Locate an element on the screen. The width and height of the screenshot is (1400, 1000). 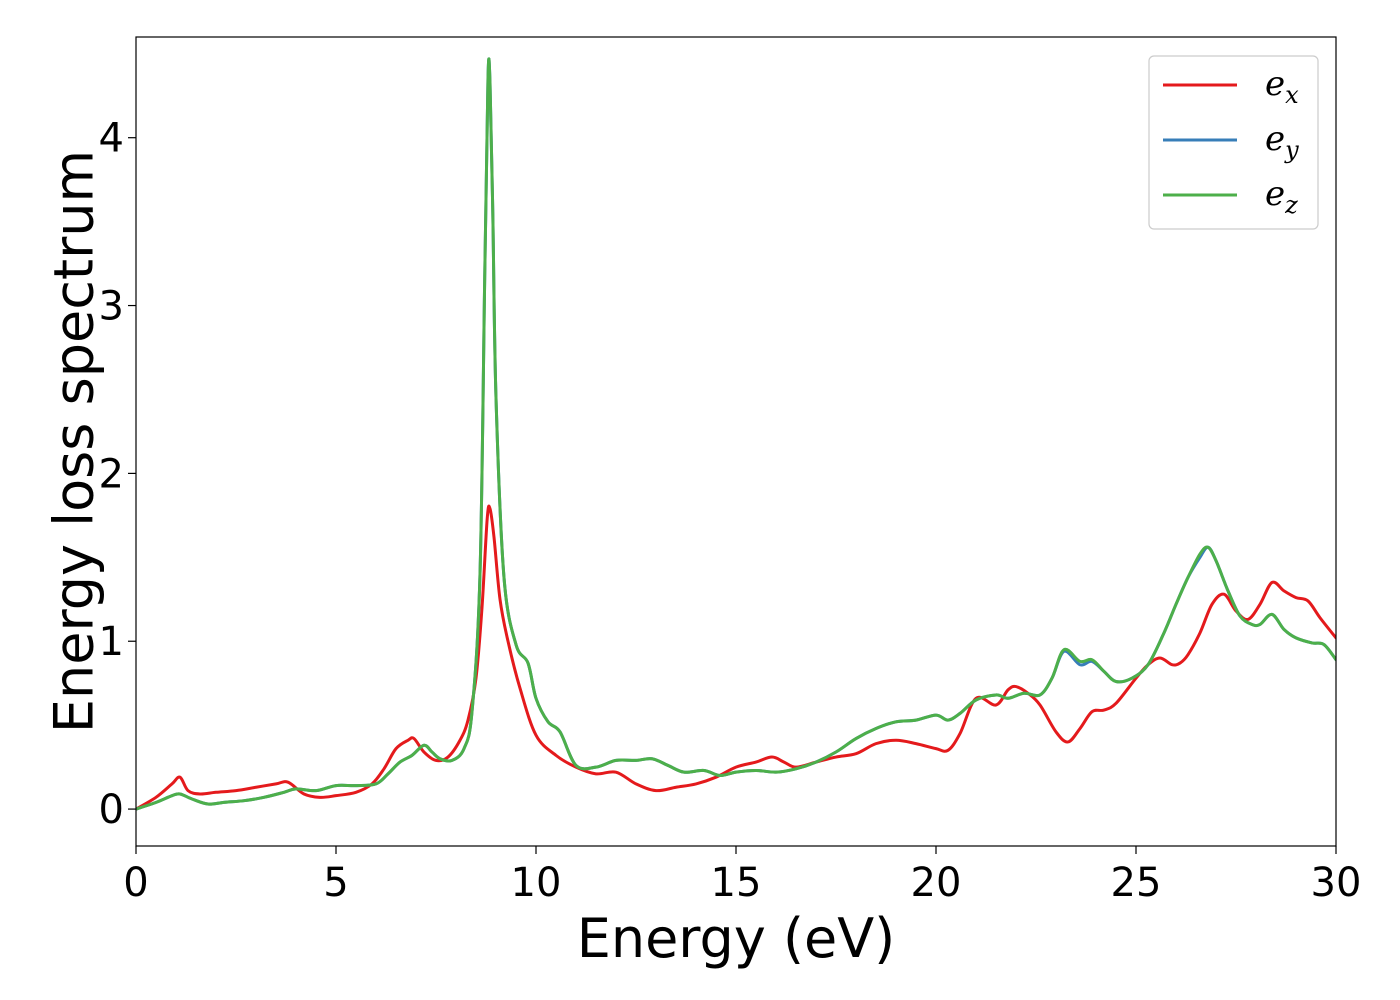
y-tick-label: 4 is located at coordinates (111, 139).